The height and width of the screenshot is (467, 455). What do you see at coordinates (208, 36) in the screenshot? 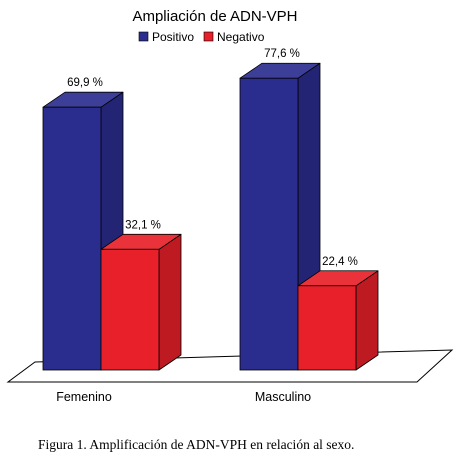
I see `legend-swatch-negativo` at bounding box center [208, 36].